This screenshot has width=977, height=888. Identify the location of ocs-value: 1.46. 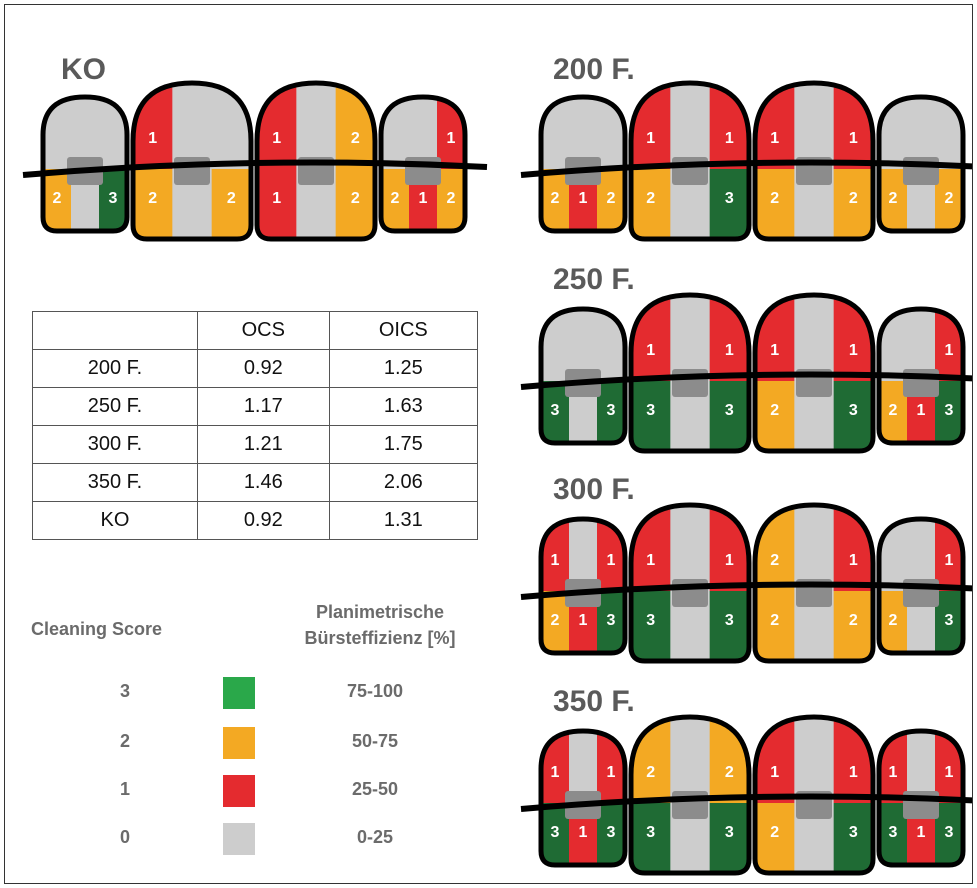
(263, 482).